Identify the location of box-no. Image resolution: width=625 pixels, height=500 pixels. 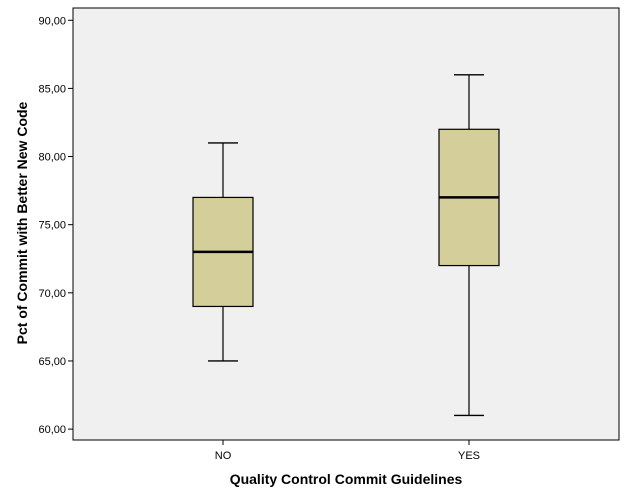
(223, 252).